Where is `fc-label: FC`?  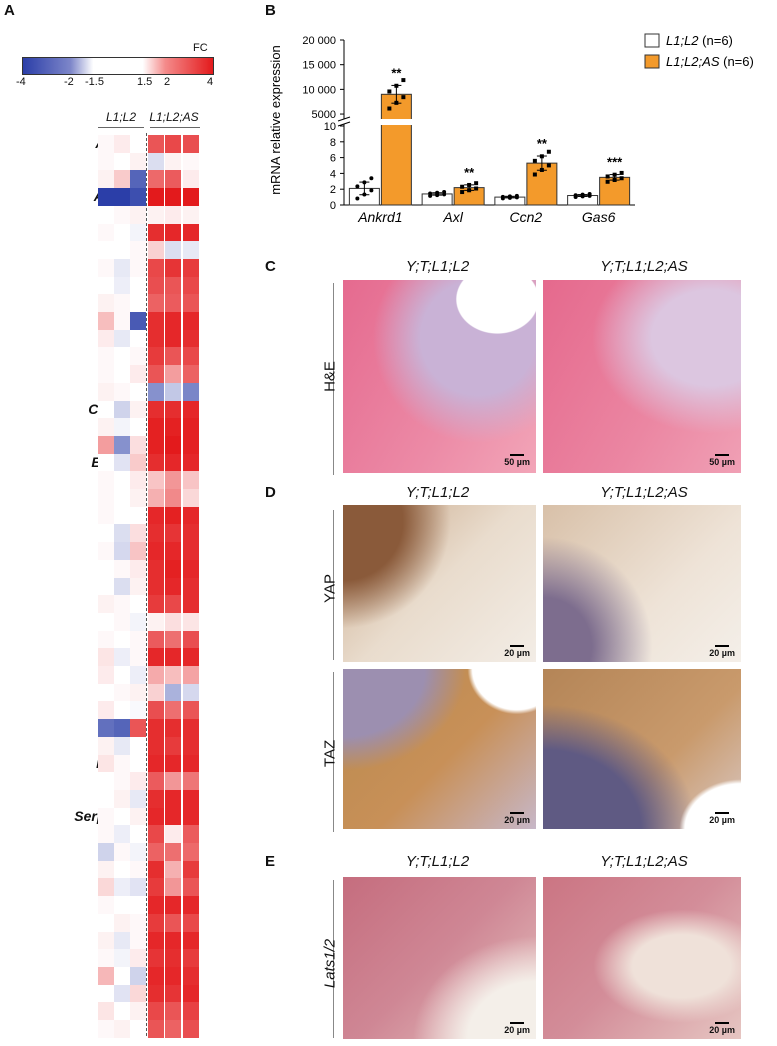 fc-label: FC is located at coordinates (200, 48).